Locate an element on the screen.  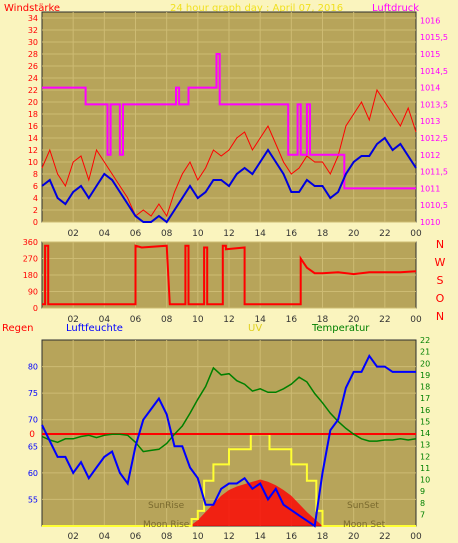
wind-y-tick: 16 is located at coordinates (33, 126).